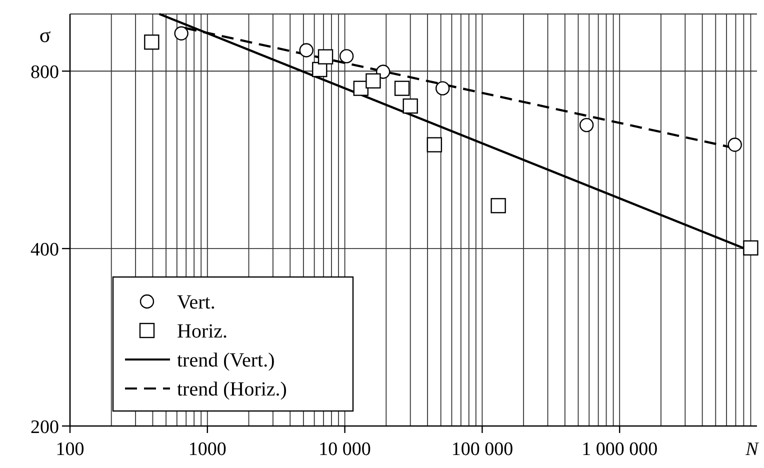 This screenshot has width=764, height=468. What do you see at coordinates (44, 250) in the screenshot?
I see `y-tick-label: 400` at bounding box center [44, 250].